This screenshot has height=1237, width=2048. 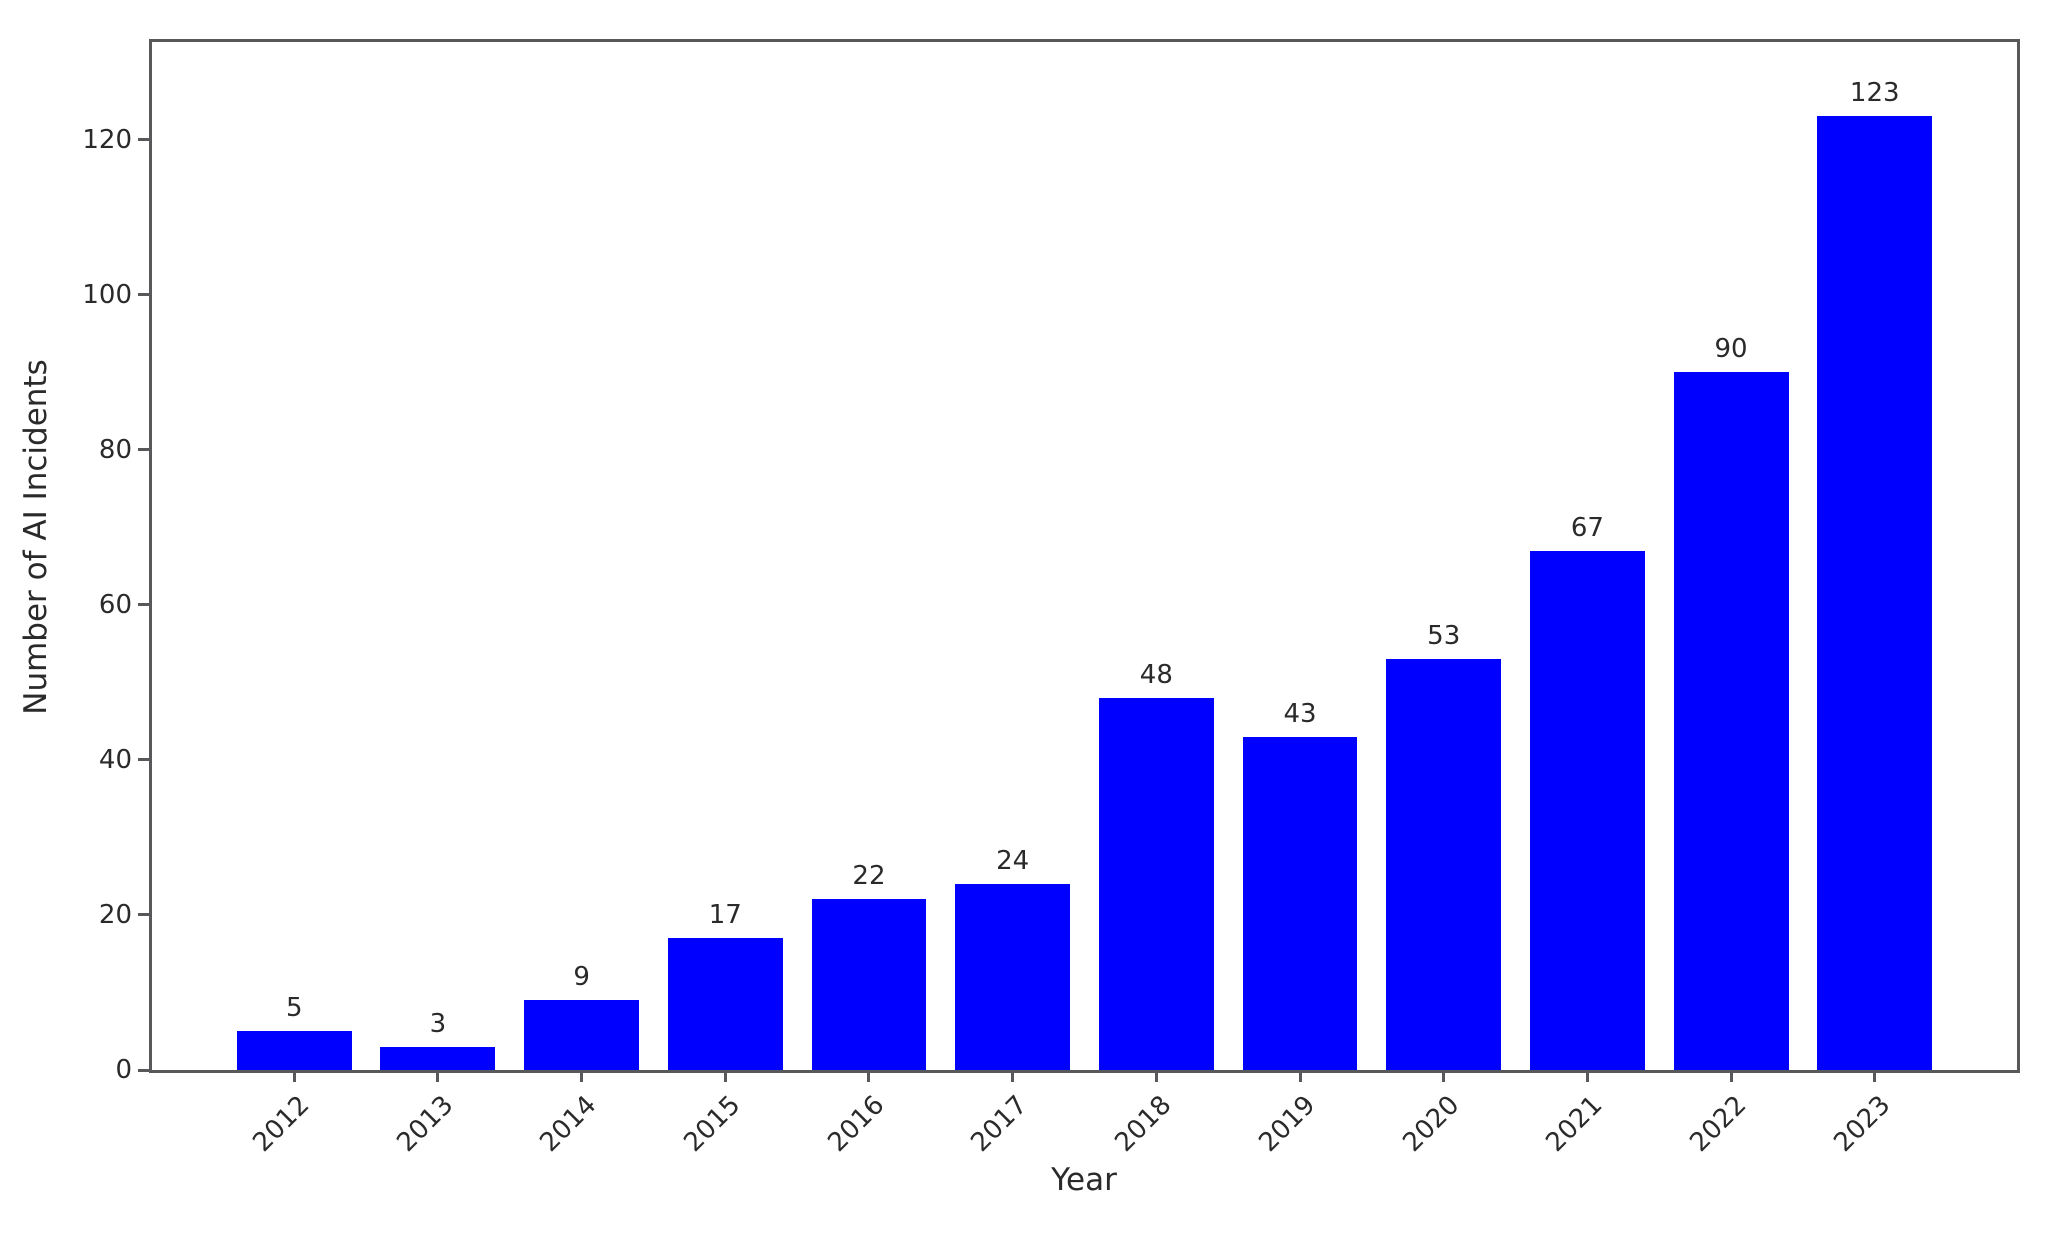 I want to click on x-tick-label: 2014, so click(x=568, y=1124).